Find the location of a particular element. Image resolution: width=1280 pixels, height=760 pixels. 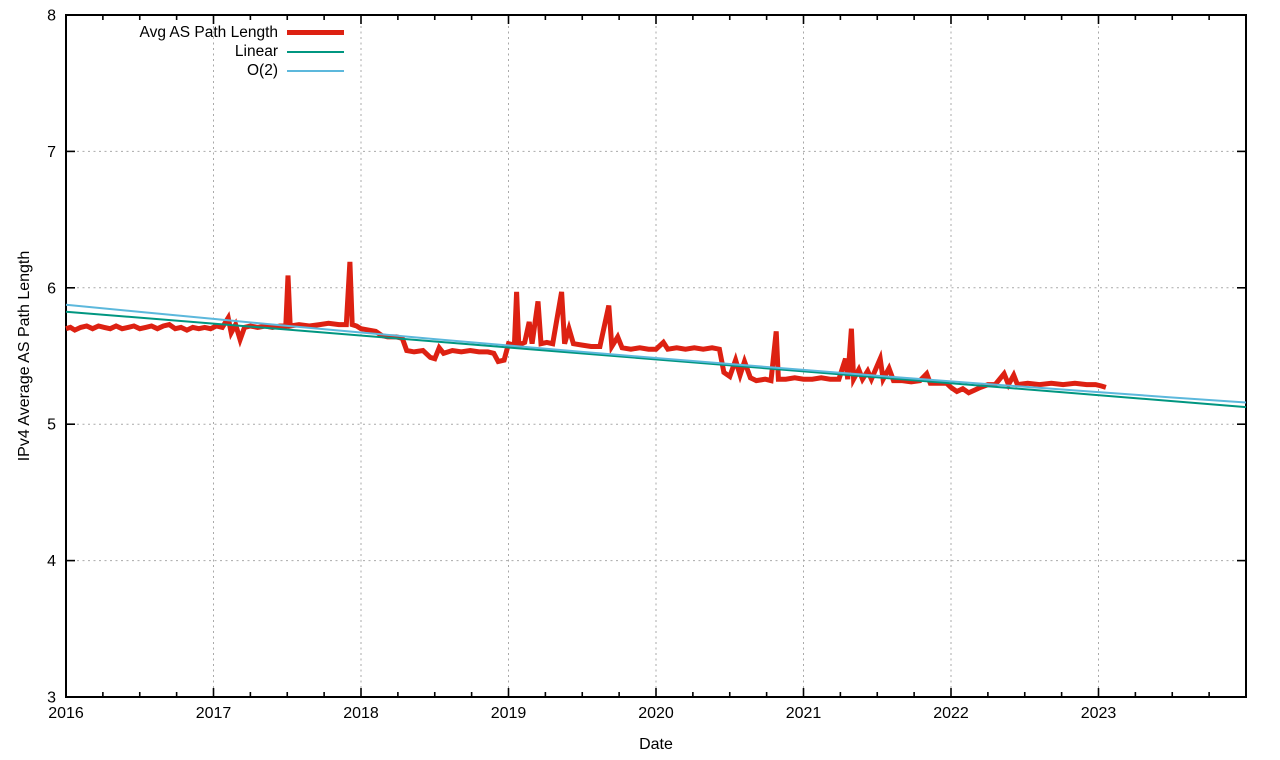

legend-item-linear: Linear is located at coordinates (205, 51).